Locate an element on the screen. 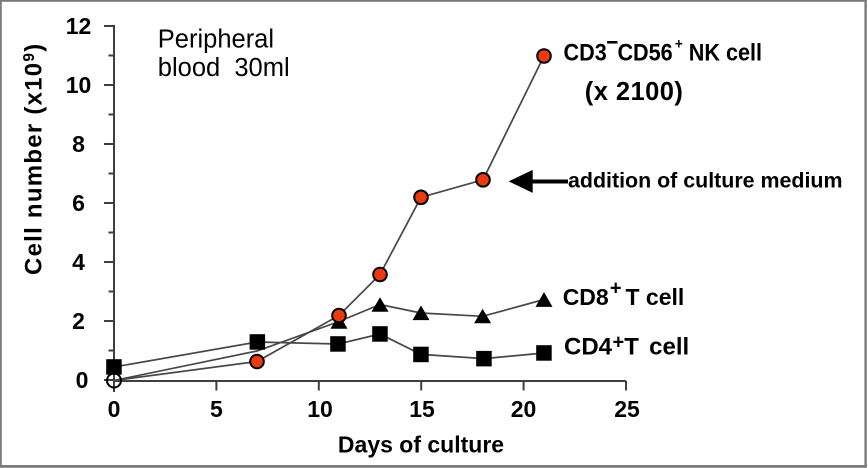 The width and height of the screenshot is (868, 468). svg-text: 25 is located at coordinates (627, 409).